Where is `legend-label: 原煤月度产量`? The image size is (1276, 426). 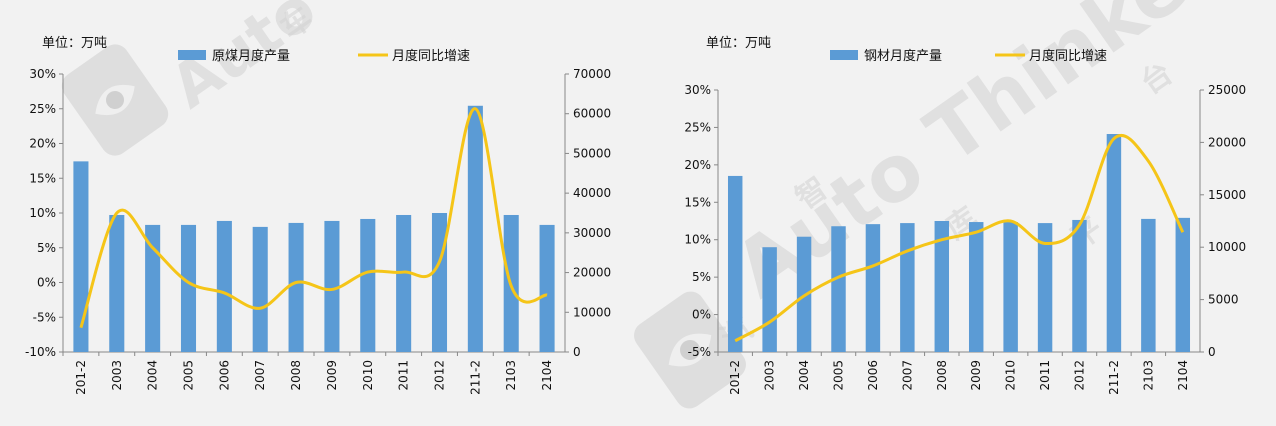 legend-label: 原煤月度产量 is located at coordinates (251, 56).